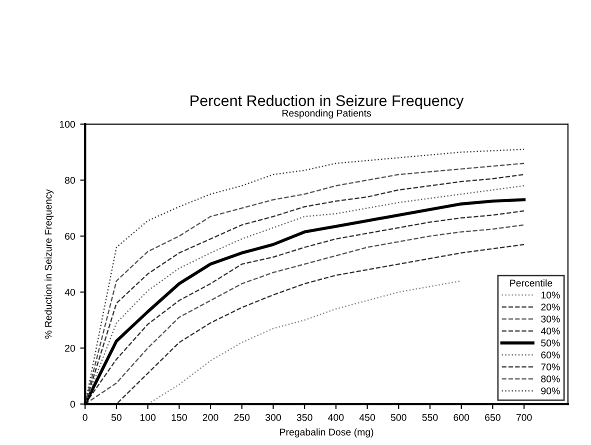 The image size is (591, 445). I want to click on legend-label: 30%, so click(550, 319).